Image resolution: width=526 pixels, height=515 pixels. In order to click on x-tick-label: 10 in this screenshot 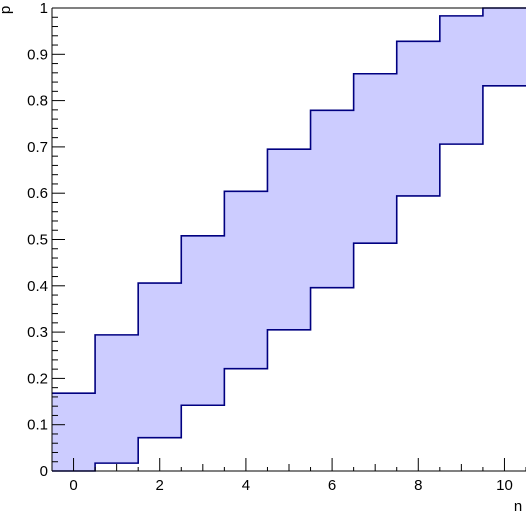, I will do `click(504, 485)`.